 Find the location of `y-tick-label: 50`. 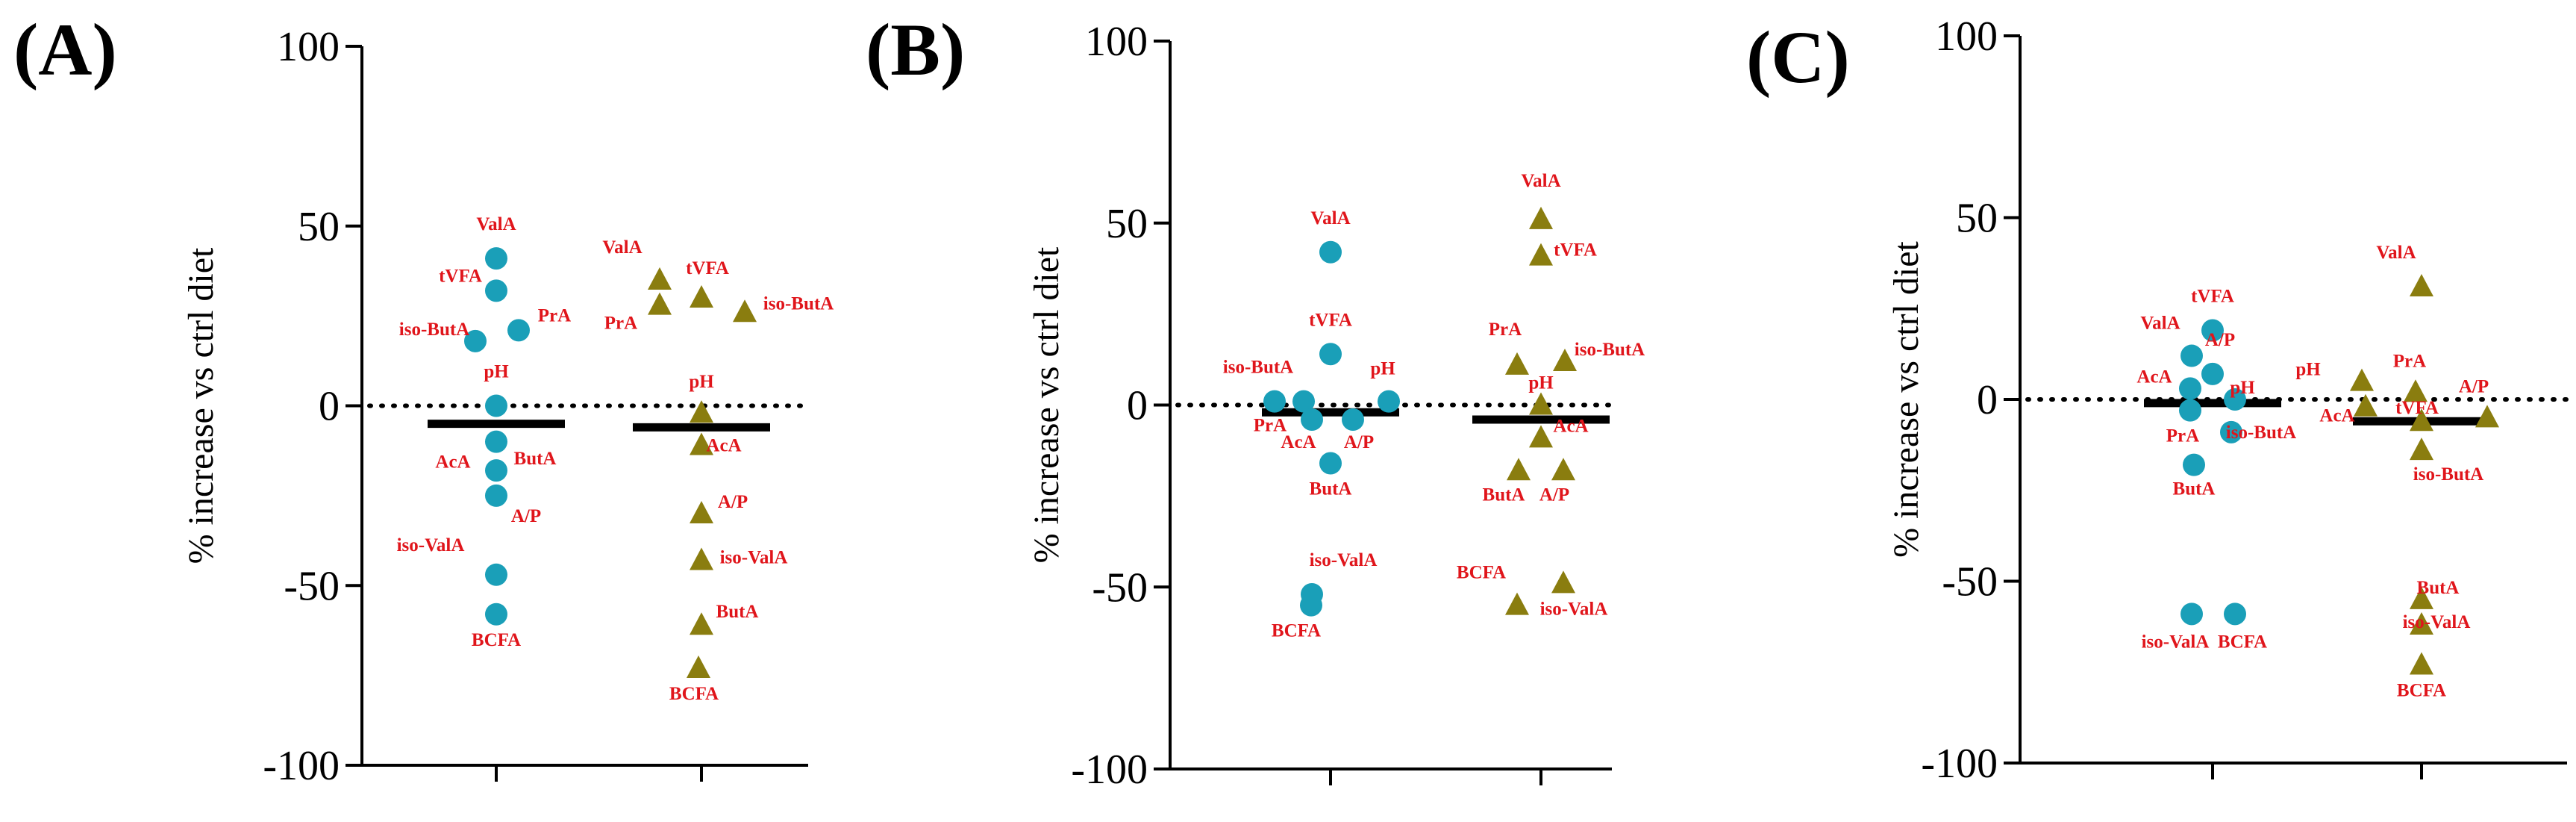

y-tick-label: 50 is located at coordinates (1977, 219).